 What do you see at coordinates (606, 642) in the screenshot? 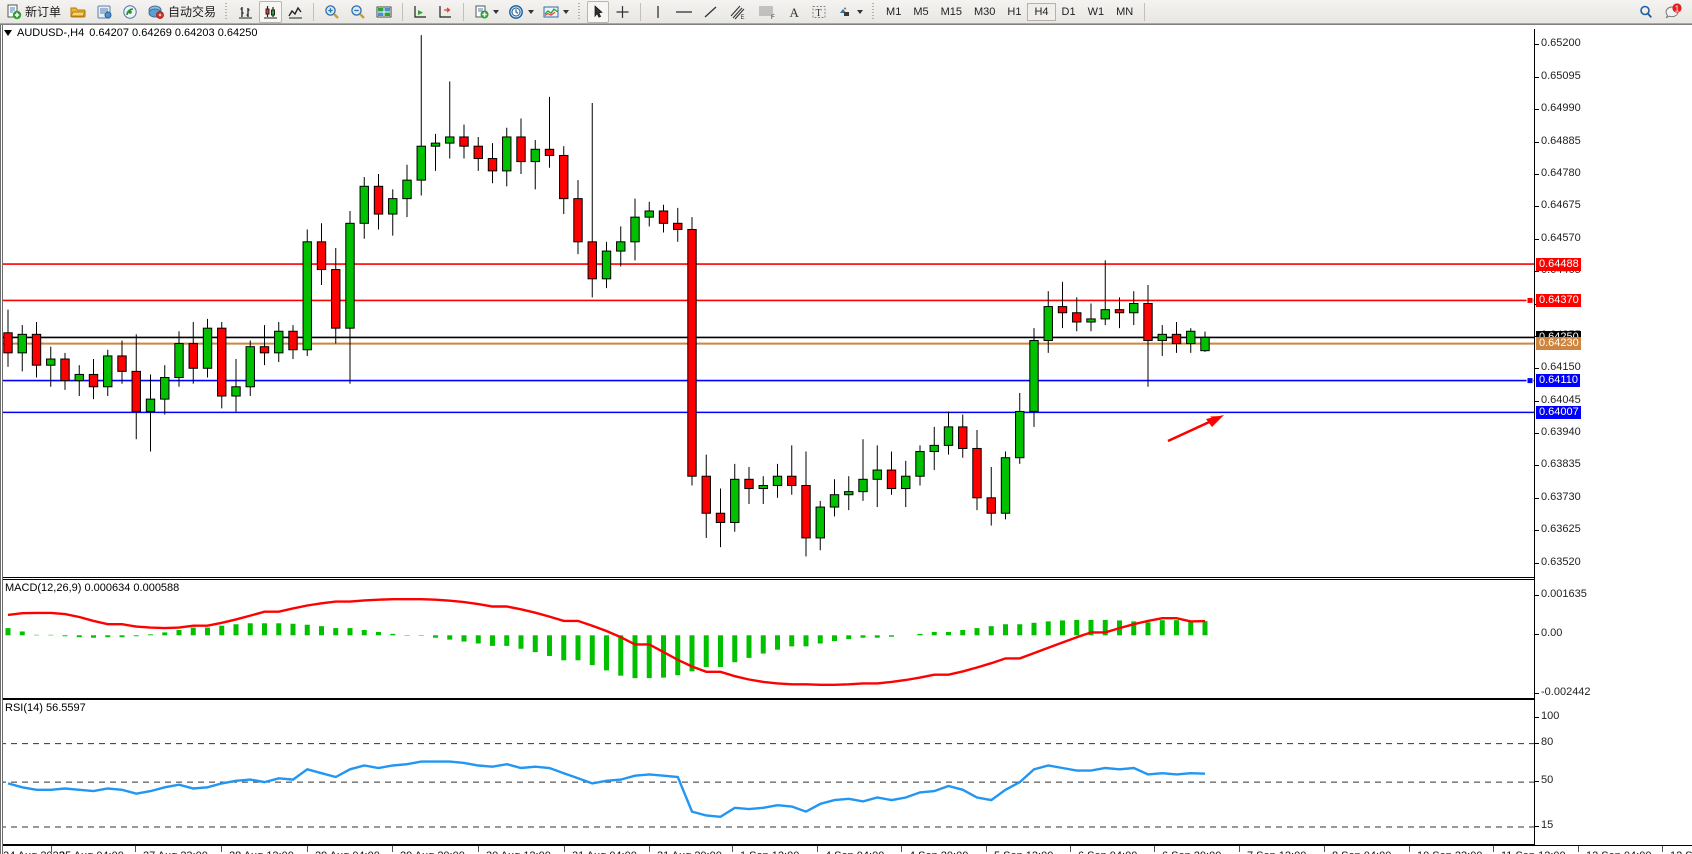
I see `macd-plot` at bounding box center [606, 642].